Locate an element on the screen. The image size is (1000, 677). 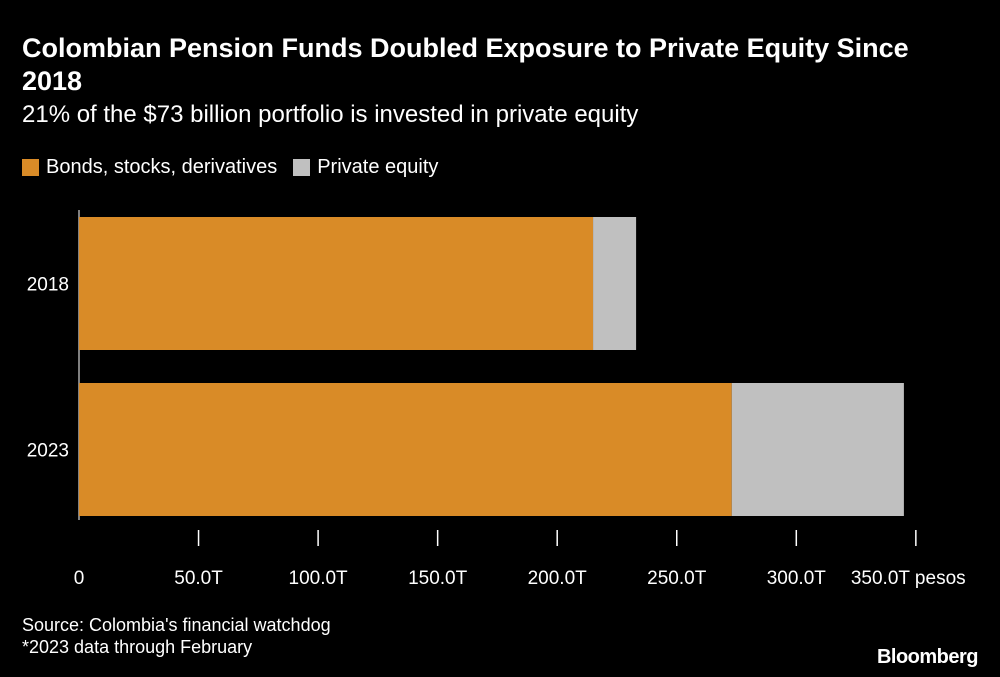
x-tick-label-3: 150.0T is located at coordinates (438, 578).